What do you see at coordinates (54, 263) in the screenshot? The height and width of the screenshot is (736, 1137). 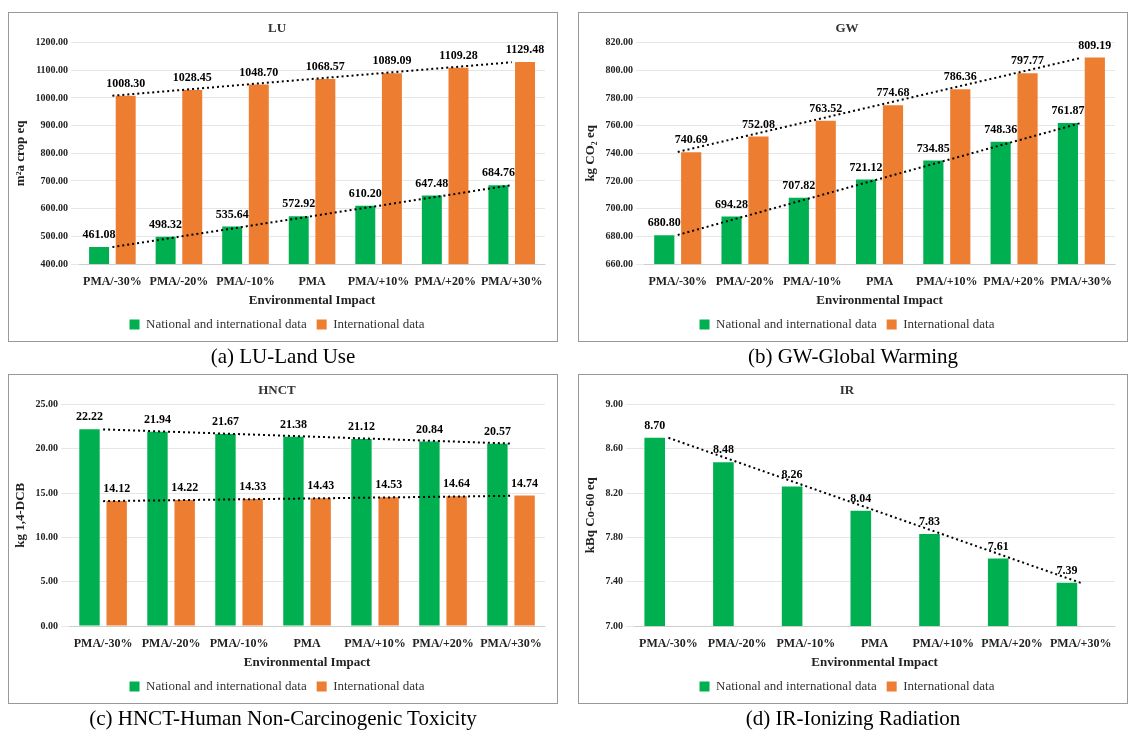 I see `y-tick-label: 400.00` at bounding box center [54, 263].